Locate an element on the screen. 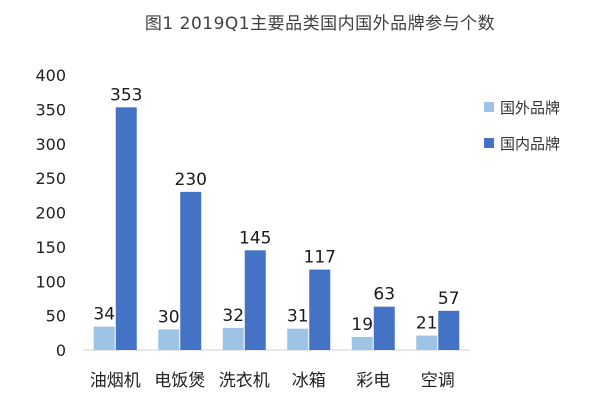 The height and width of the screenshot is (400, 600). data-label-domestic: 353 is located at coordinates (126, 95).